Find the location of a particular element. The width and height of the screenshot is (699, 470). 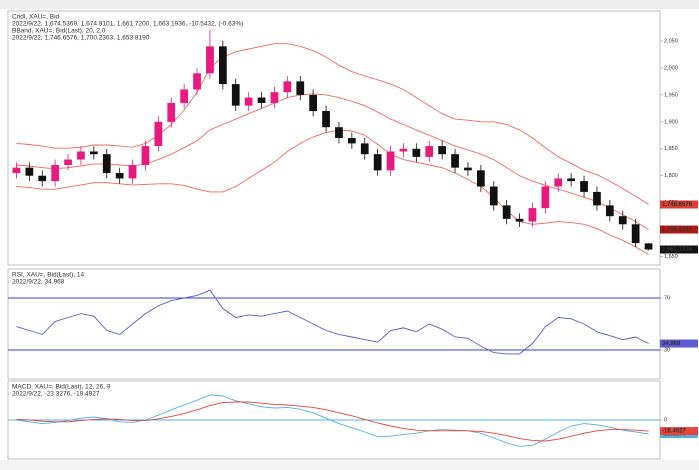

y-tick-label: 1,800 is located at coordinates (671, 176).